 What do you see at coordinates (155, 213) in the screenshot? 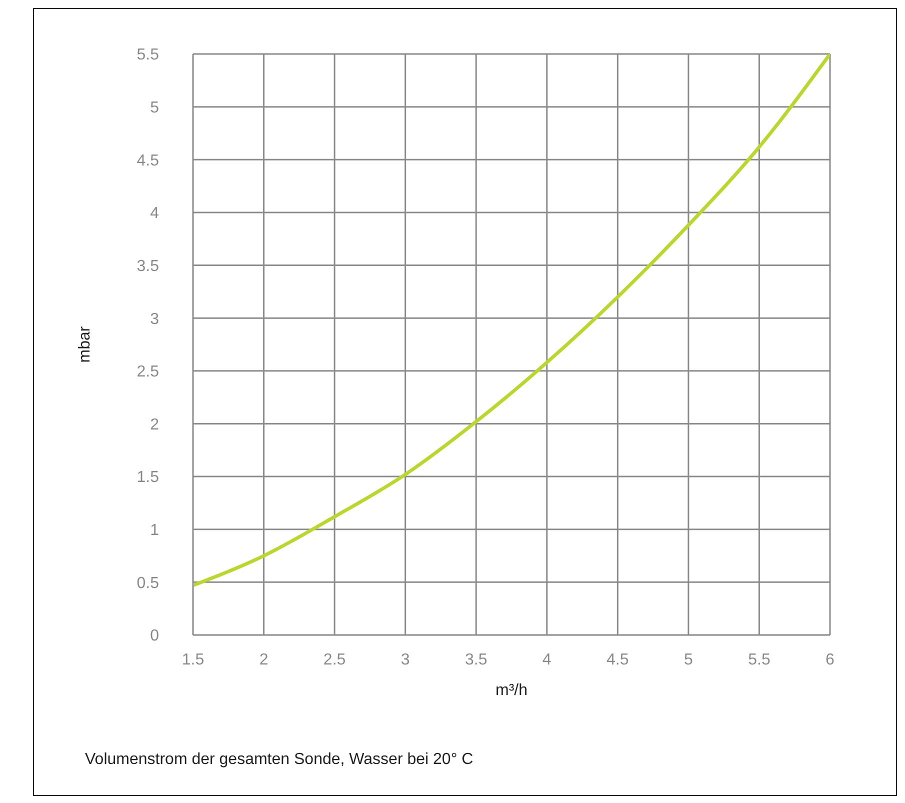
I see `y-tick-label: 4` at bounding box center [155, 213].